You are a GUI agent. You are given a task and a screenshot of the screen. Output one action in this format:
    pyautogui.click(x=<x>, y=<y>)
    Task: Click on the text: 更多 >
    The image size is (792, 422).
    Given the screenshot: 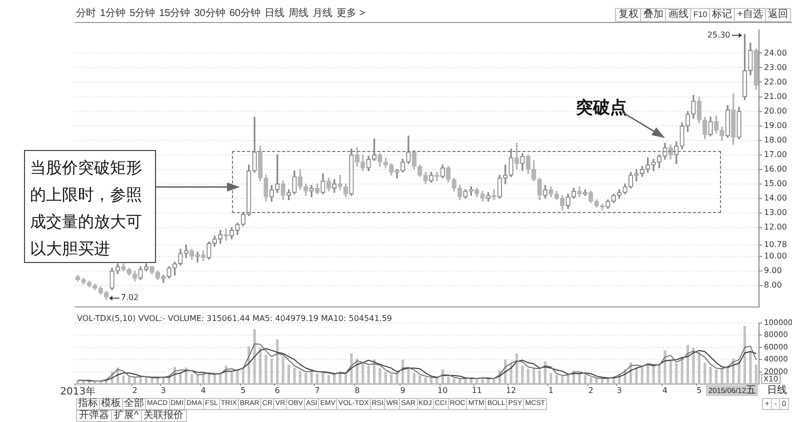 What is the action you would take?
    pyautogui.click(x=351, y=14)
    